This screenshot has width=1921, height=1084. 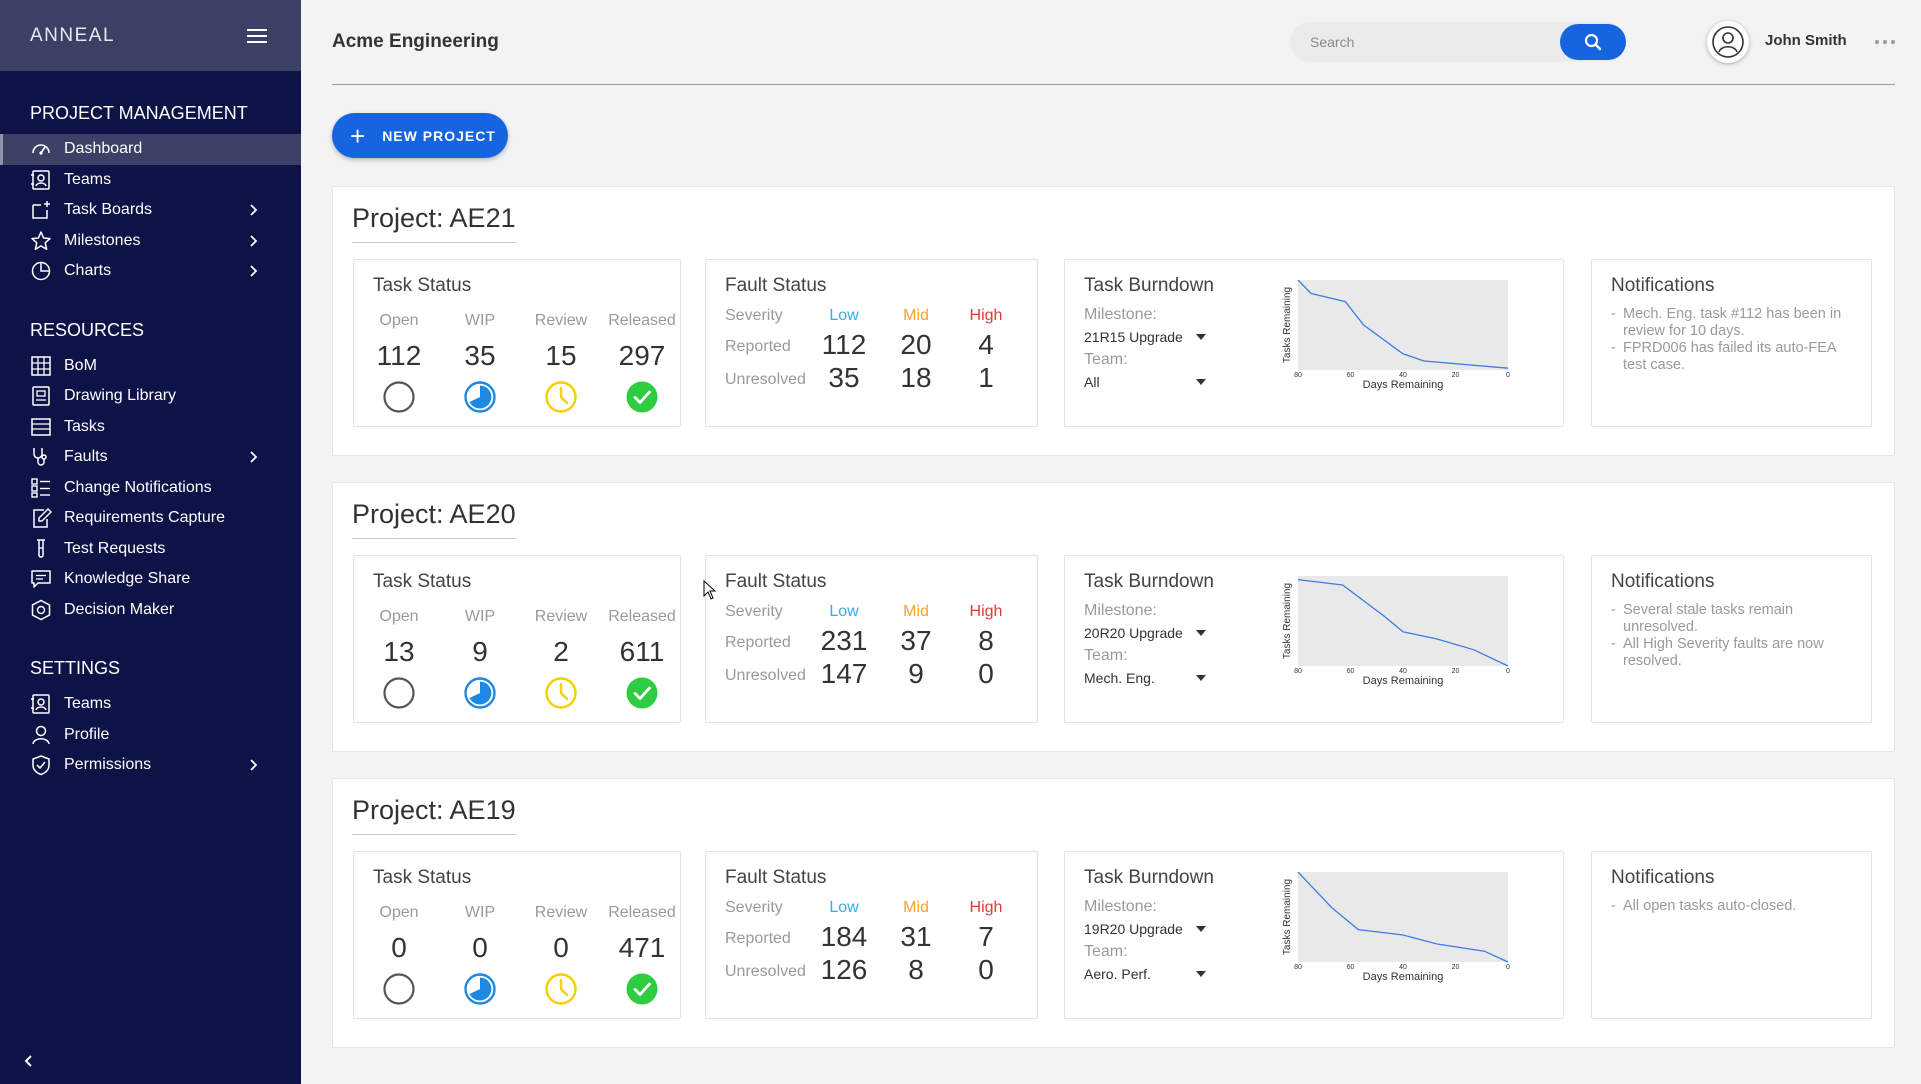 What do you see at coordinates (986, 673) in the screenshot?
I see `unresolved-count: 0` at bounding box center [986, 673].